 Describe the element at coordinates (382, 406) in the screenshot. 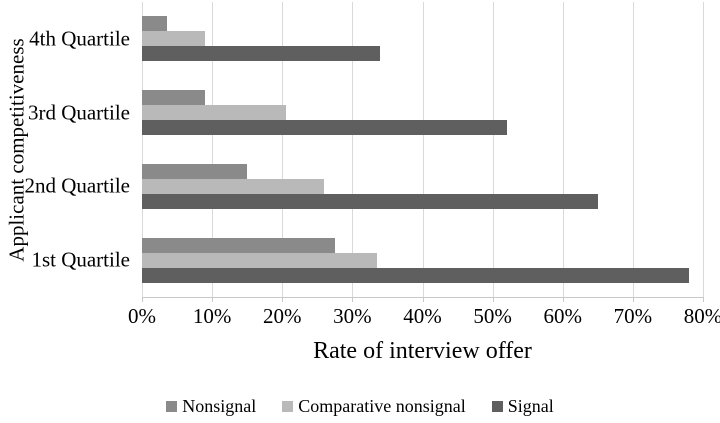

I see `legend-label: Comparative nonsignal` at that location.